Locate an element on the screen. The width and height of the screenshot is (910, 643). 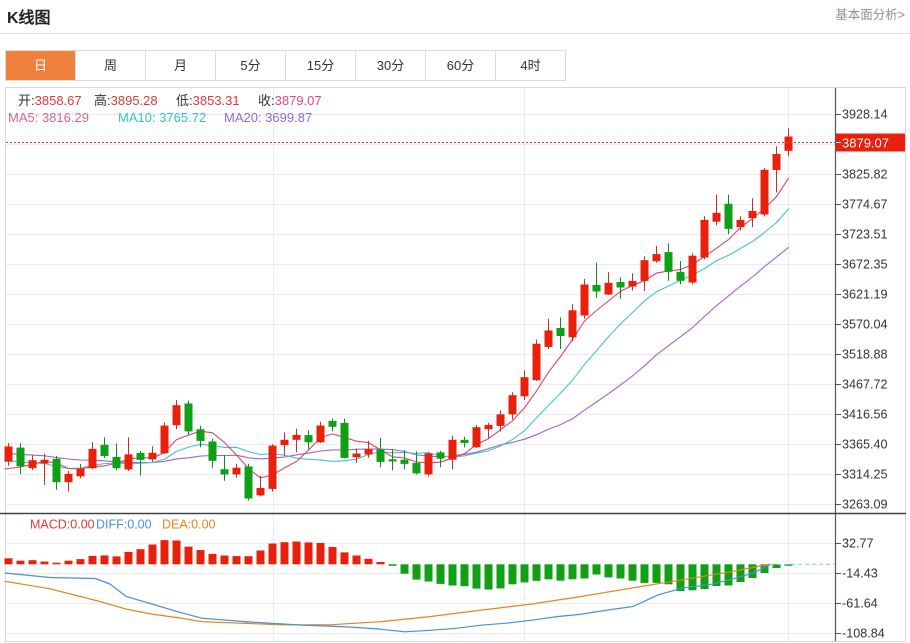
svg-text: 3518.88 is located at coordinates (865, 355).